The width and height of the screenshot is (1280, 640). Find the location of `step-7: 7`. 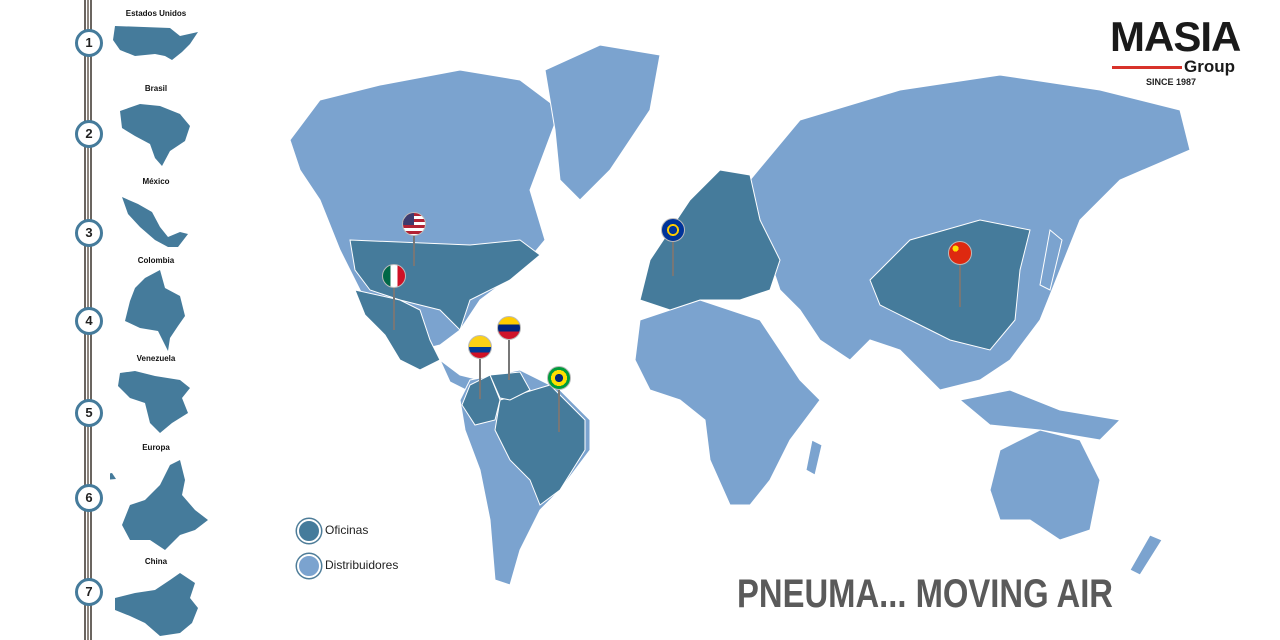

step-7: 7 is located at coordinates (89, 592).